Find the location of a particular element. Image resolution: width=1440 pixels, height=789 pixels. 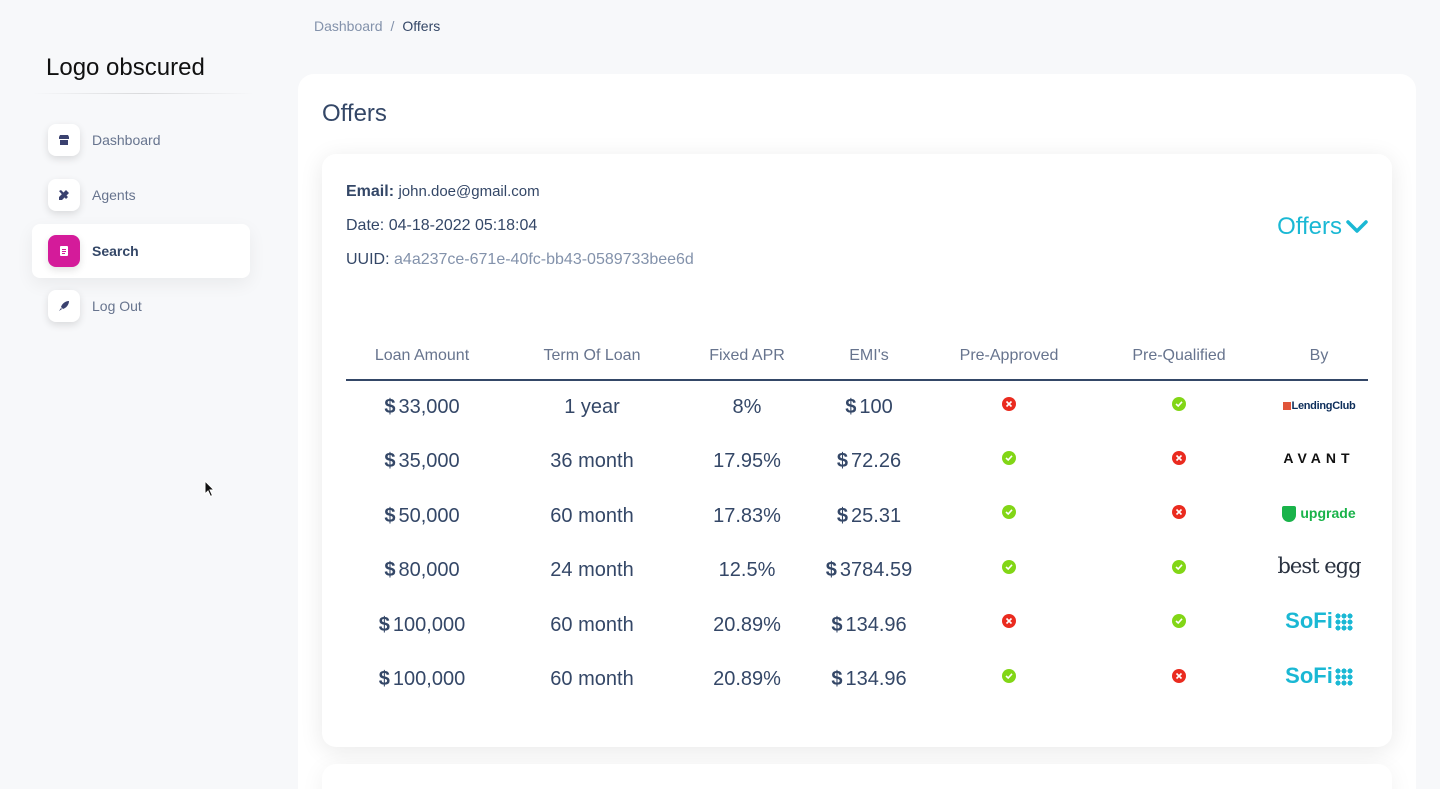

apr-cell: 17.95% is located at coordinates (747, 461).